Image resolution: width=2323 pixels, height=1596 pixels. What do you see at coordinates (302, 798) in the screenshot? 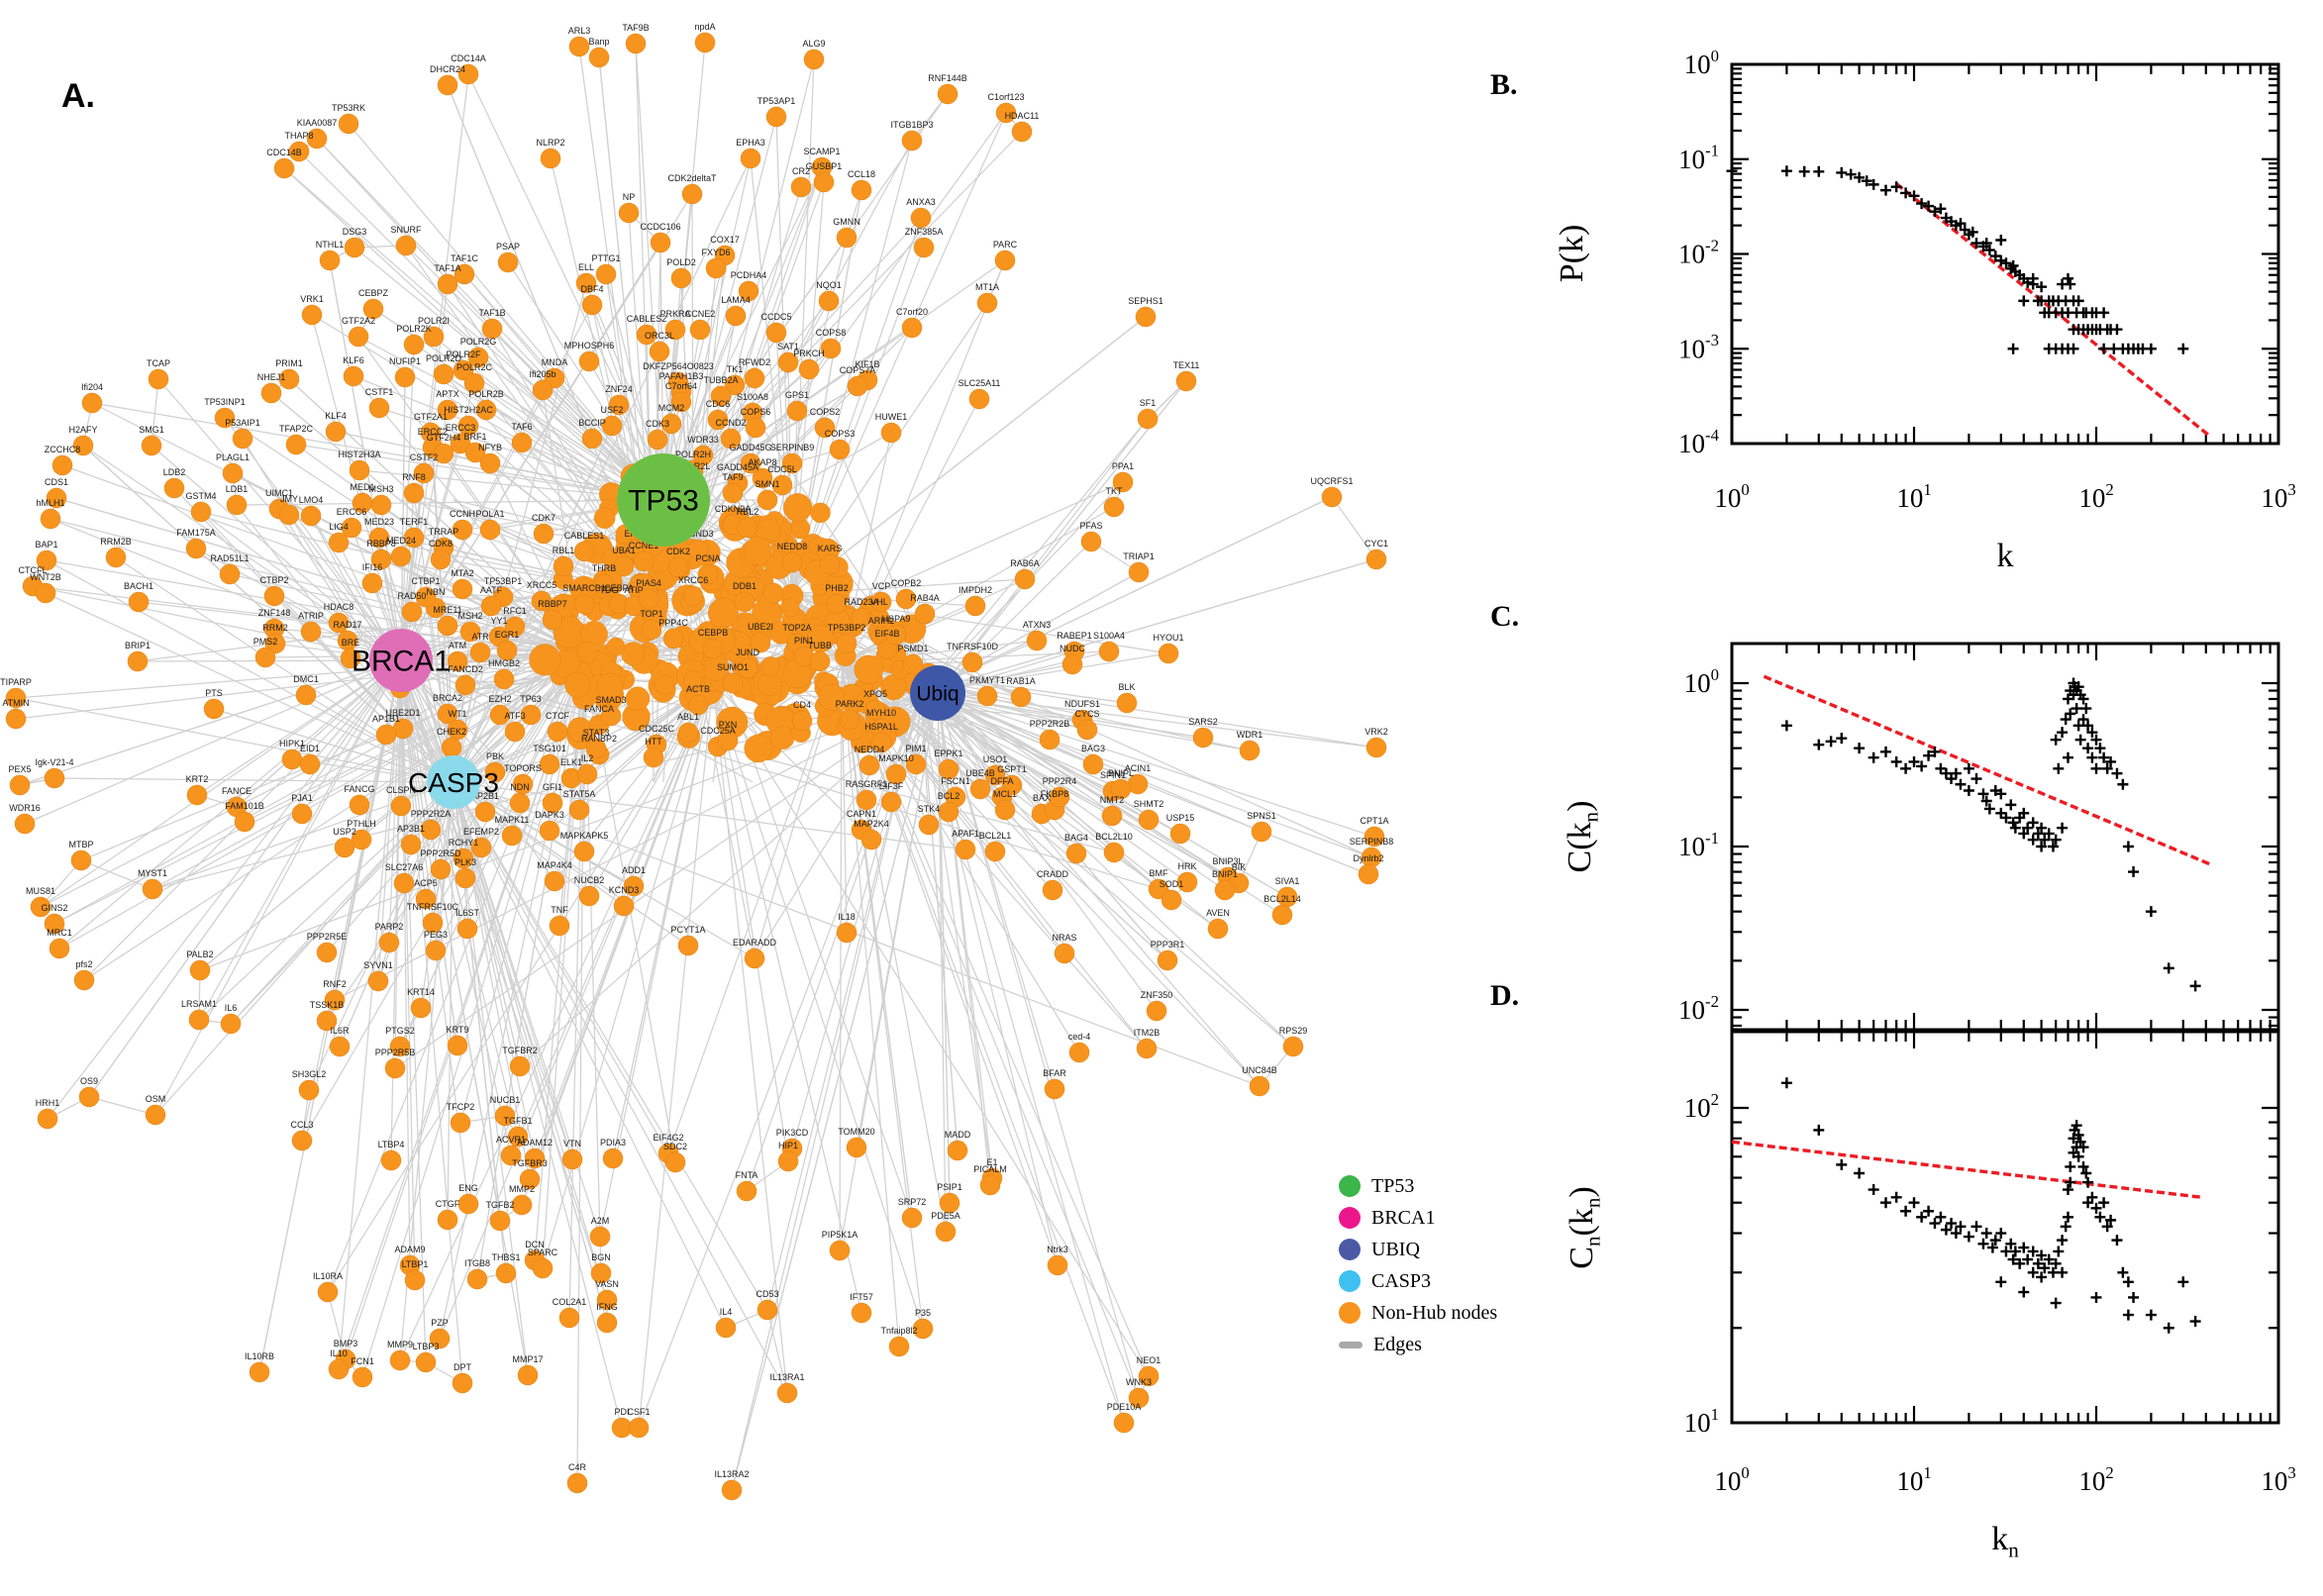
I see `network-node-label: PJA1` at bounding box center [302, 798].